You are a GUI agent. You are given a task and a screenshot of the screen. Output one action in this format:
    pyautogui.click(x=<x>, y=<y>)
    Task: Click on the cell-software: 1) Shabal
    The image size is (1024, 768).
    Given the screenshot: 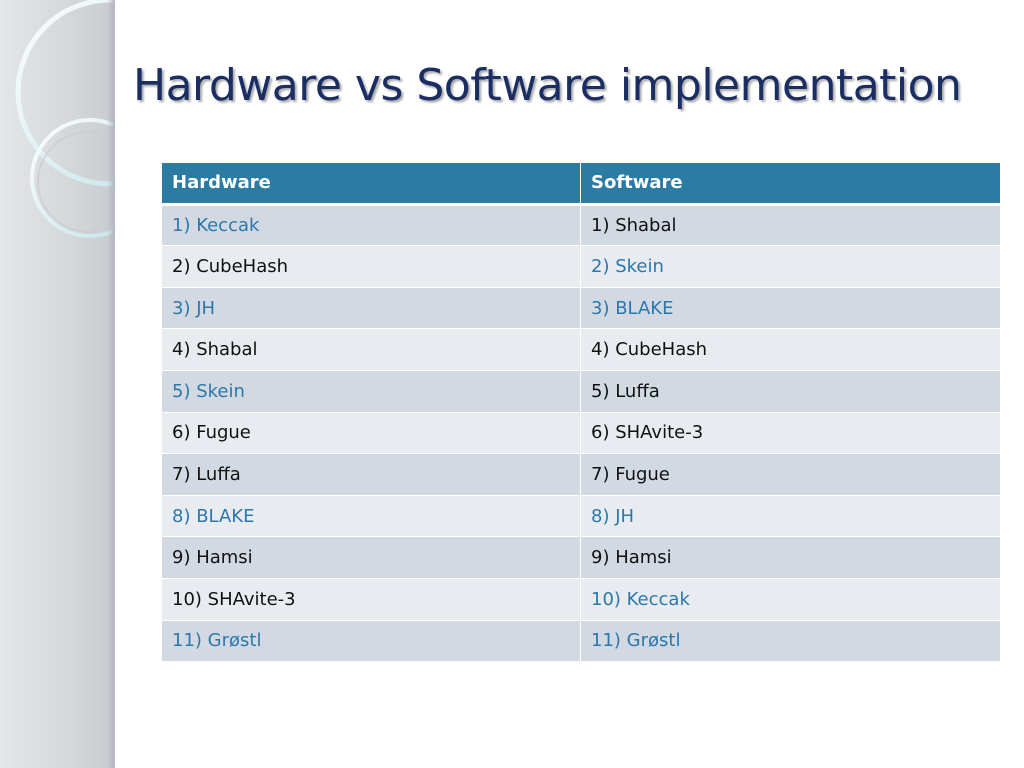 What is the action you would take?
    pyautogui.click(x=790, y=225)
    